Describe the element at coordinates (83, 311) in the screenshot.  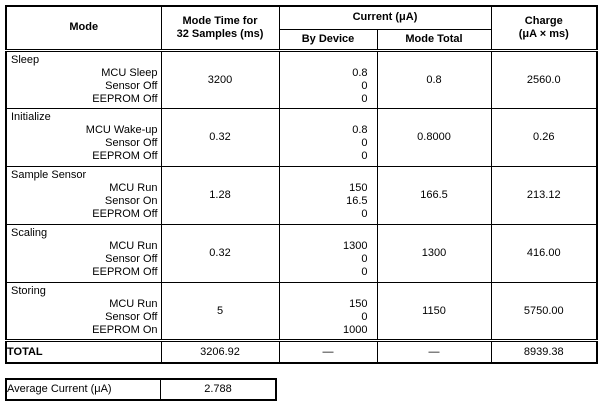
I see `mode-cell: Storing MCU Run Sensor Off EEPROM On` at that location.